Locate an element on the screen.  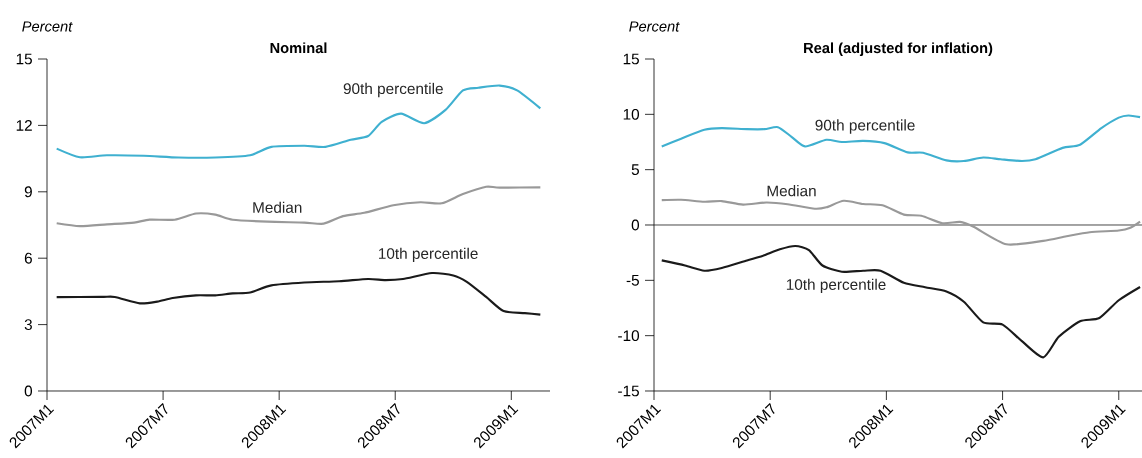
y-tick-label: 5 is located at coordinates (635, 170).